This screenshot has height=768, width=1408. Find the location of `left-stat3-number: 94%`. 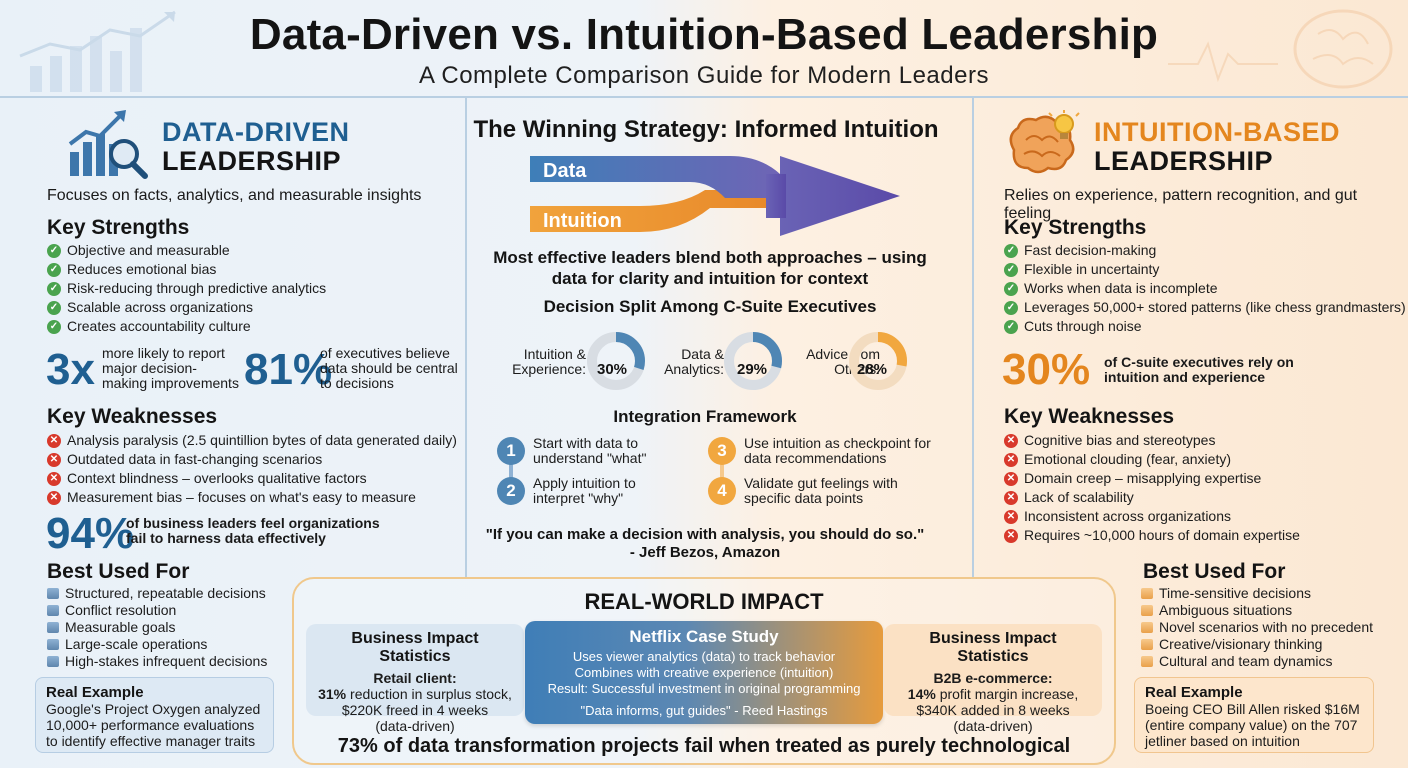

left-stat3-number: 94% is located at coordinates (90, 533).